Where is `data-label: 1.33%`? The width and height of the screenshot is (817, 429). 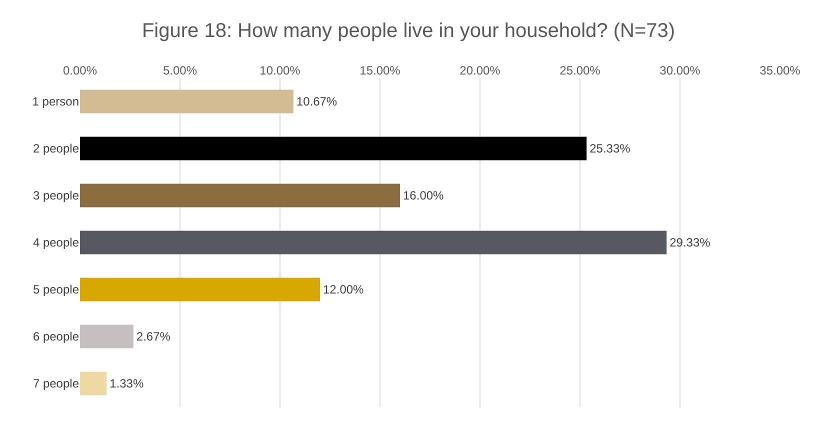 data-label: 1.33% is located at coordinates (127, 383).